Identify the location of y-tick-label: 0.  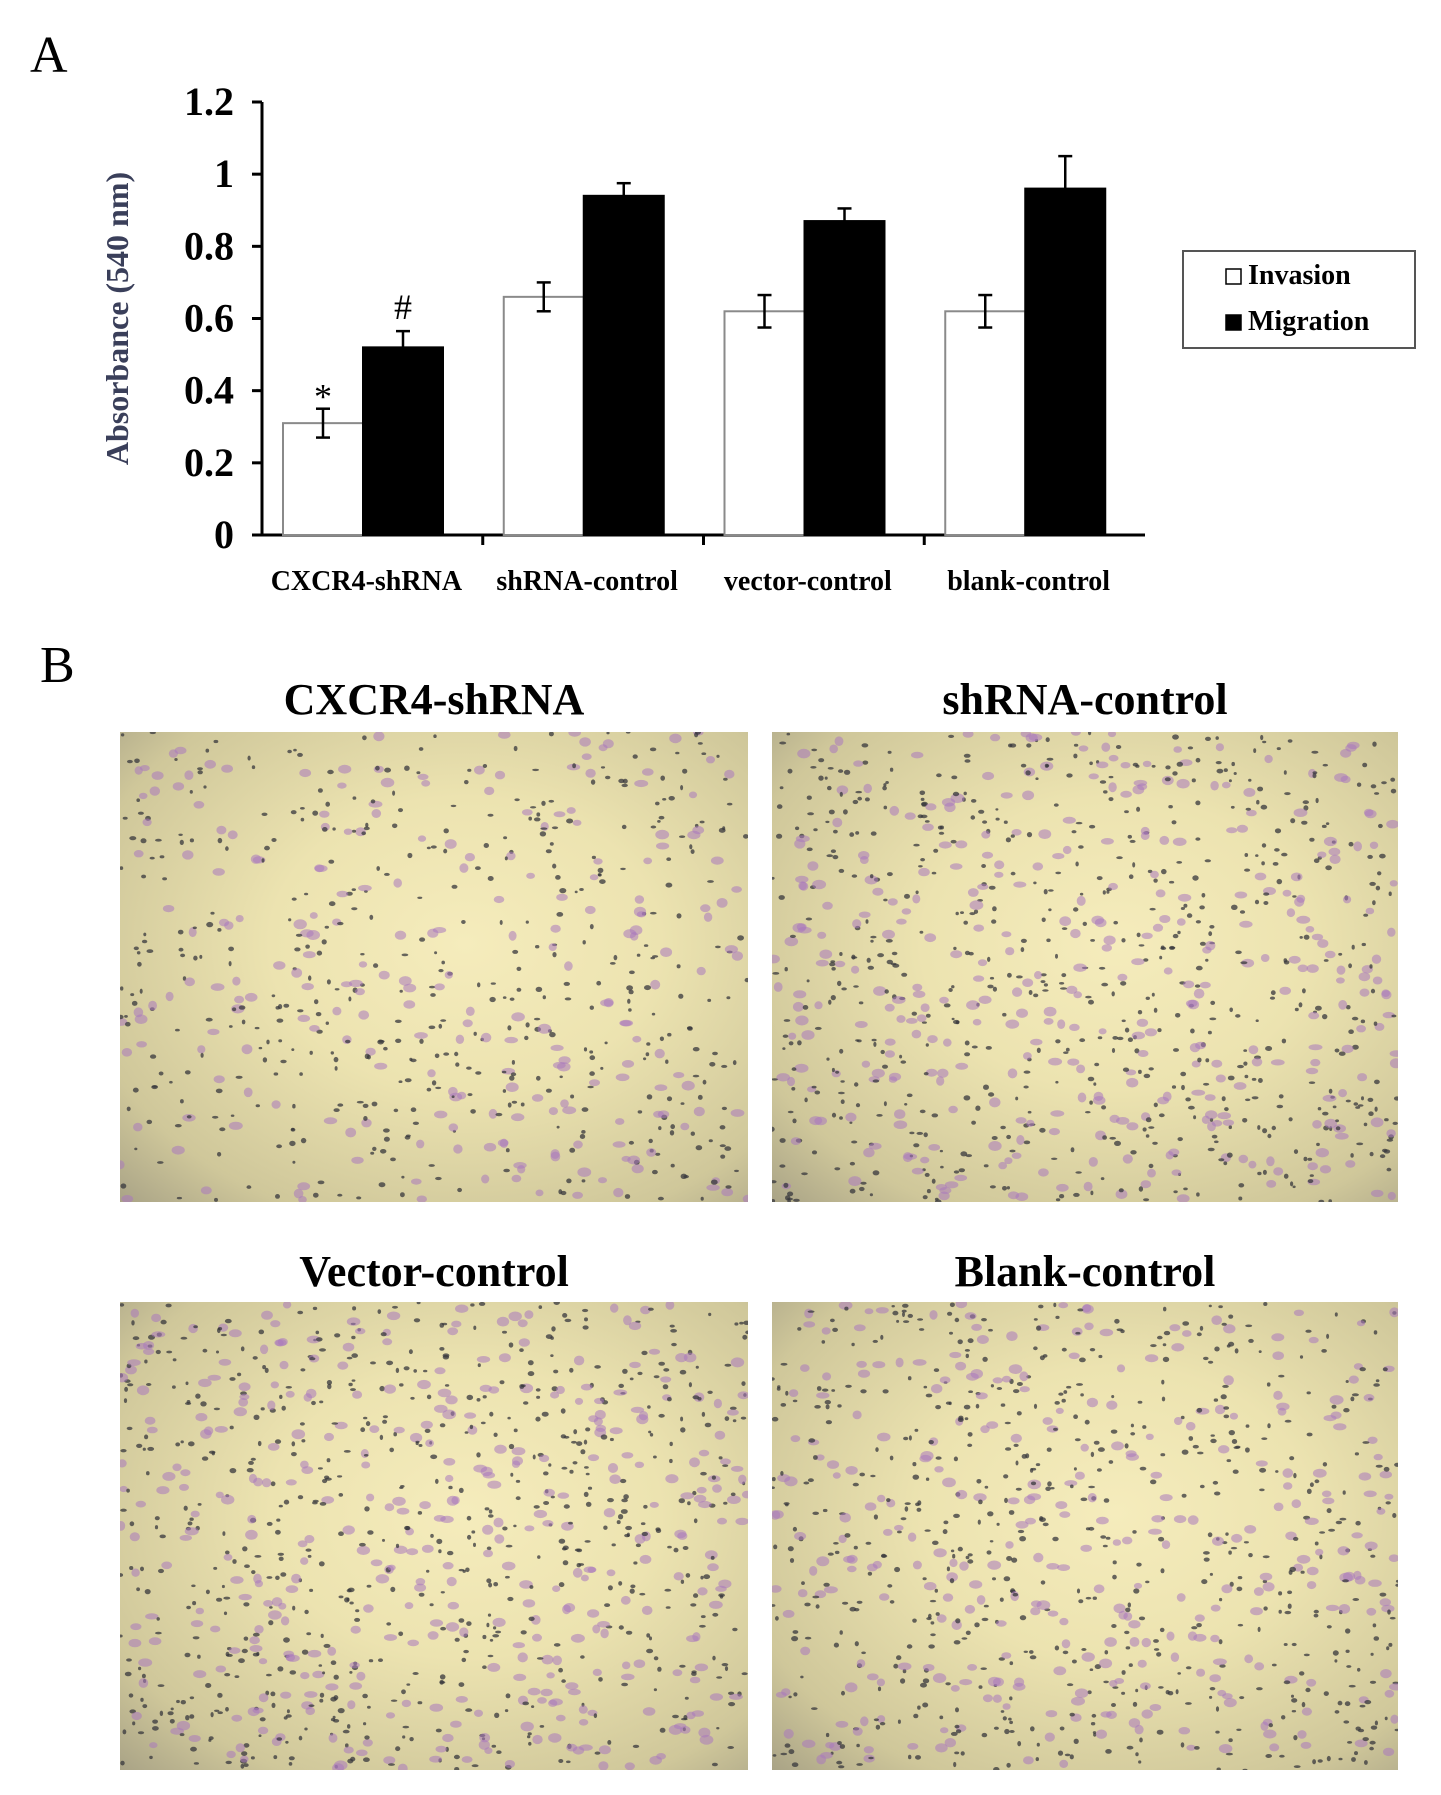
(224, 534).